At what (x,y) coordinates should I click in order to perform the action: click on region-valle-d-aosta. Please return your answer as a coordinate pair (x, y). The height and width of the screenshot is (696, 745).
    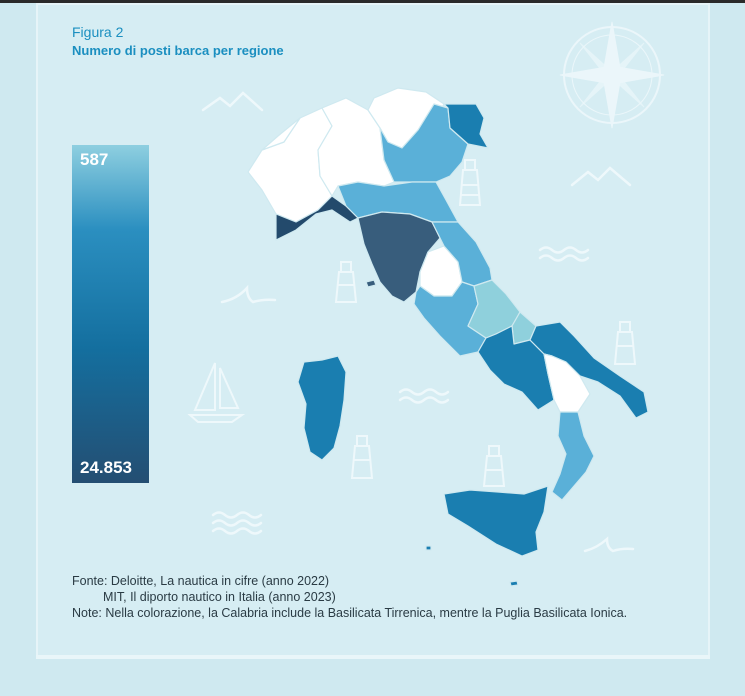
    Looking at the image, I should click on (281, 134).